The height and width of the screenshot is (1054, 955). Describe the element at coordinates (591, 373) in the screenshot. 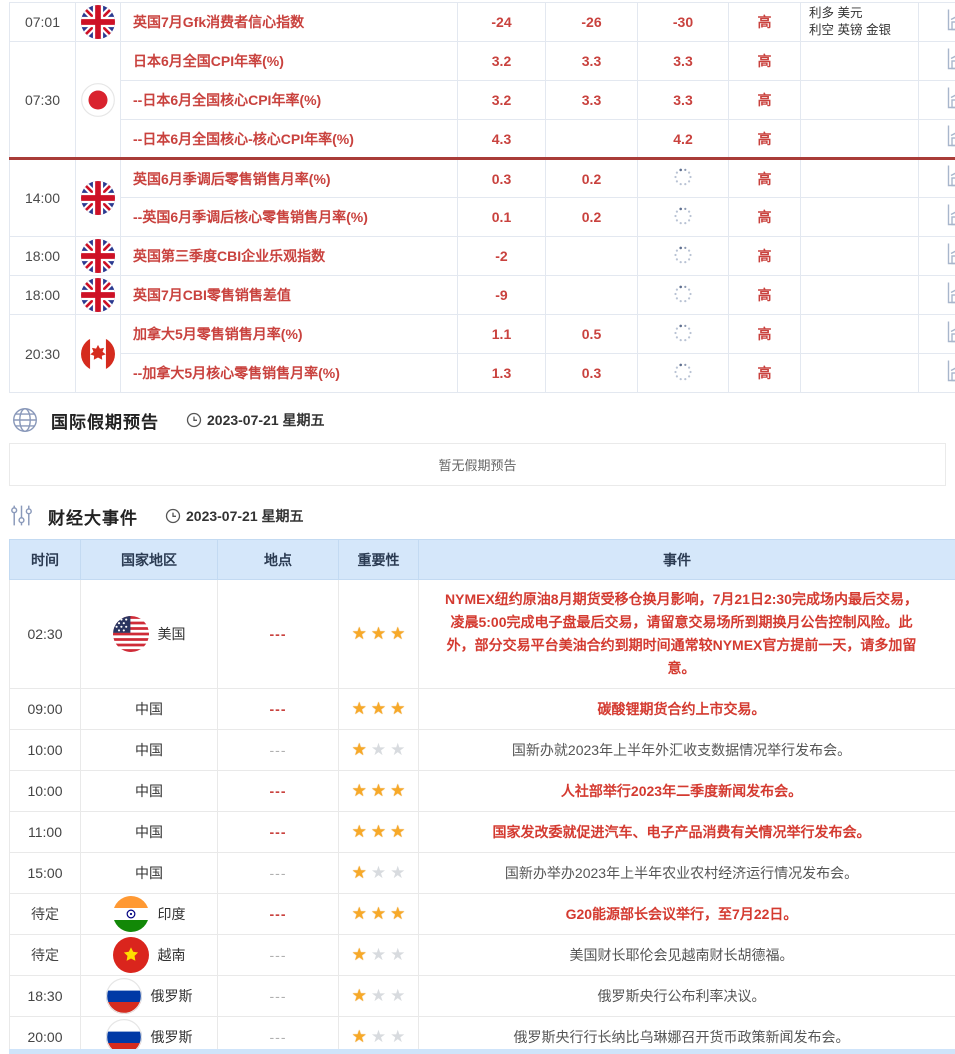

I see `forecast-value: 0.3` at that location.